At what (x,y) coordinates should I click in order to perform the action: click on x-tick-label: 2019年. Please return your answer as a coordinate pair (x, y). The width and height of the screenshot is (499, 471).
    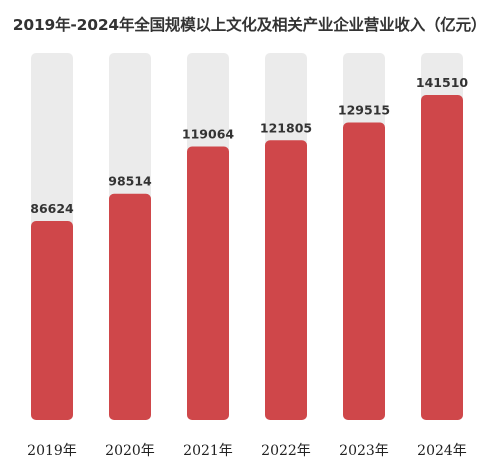
    Looking at the image, I should click on (52, 451).